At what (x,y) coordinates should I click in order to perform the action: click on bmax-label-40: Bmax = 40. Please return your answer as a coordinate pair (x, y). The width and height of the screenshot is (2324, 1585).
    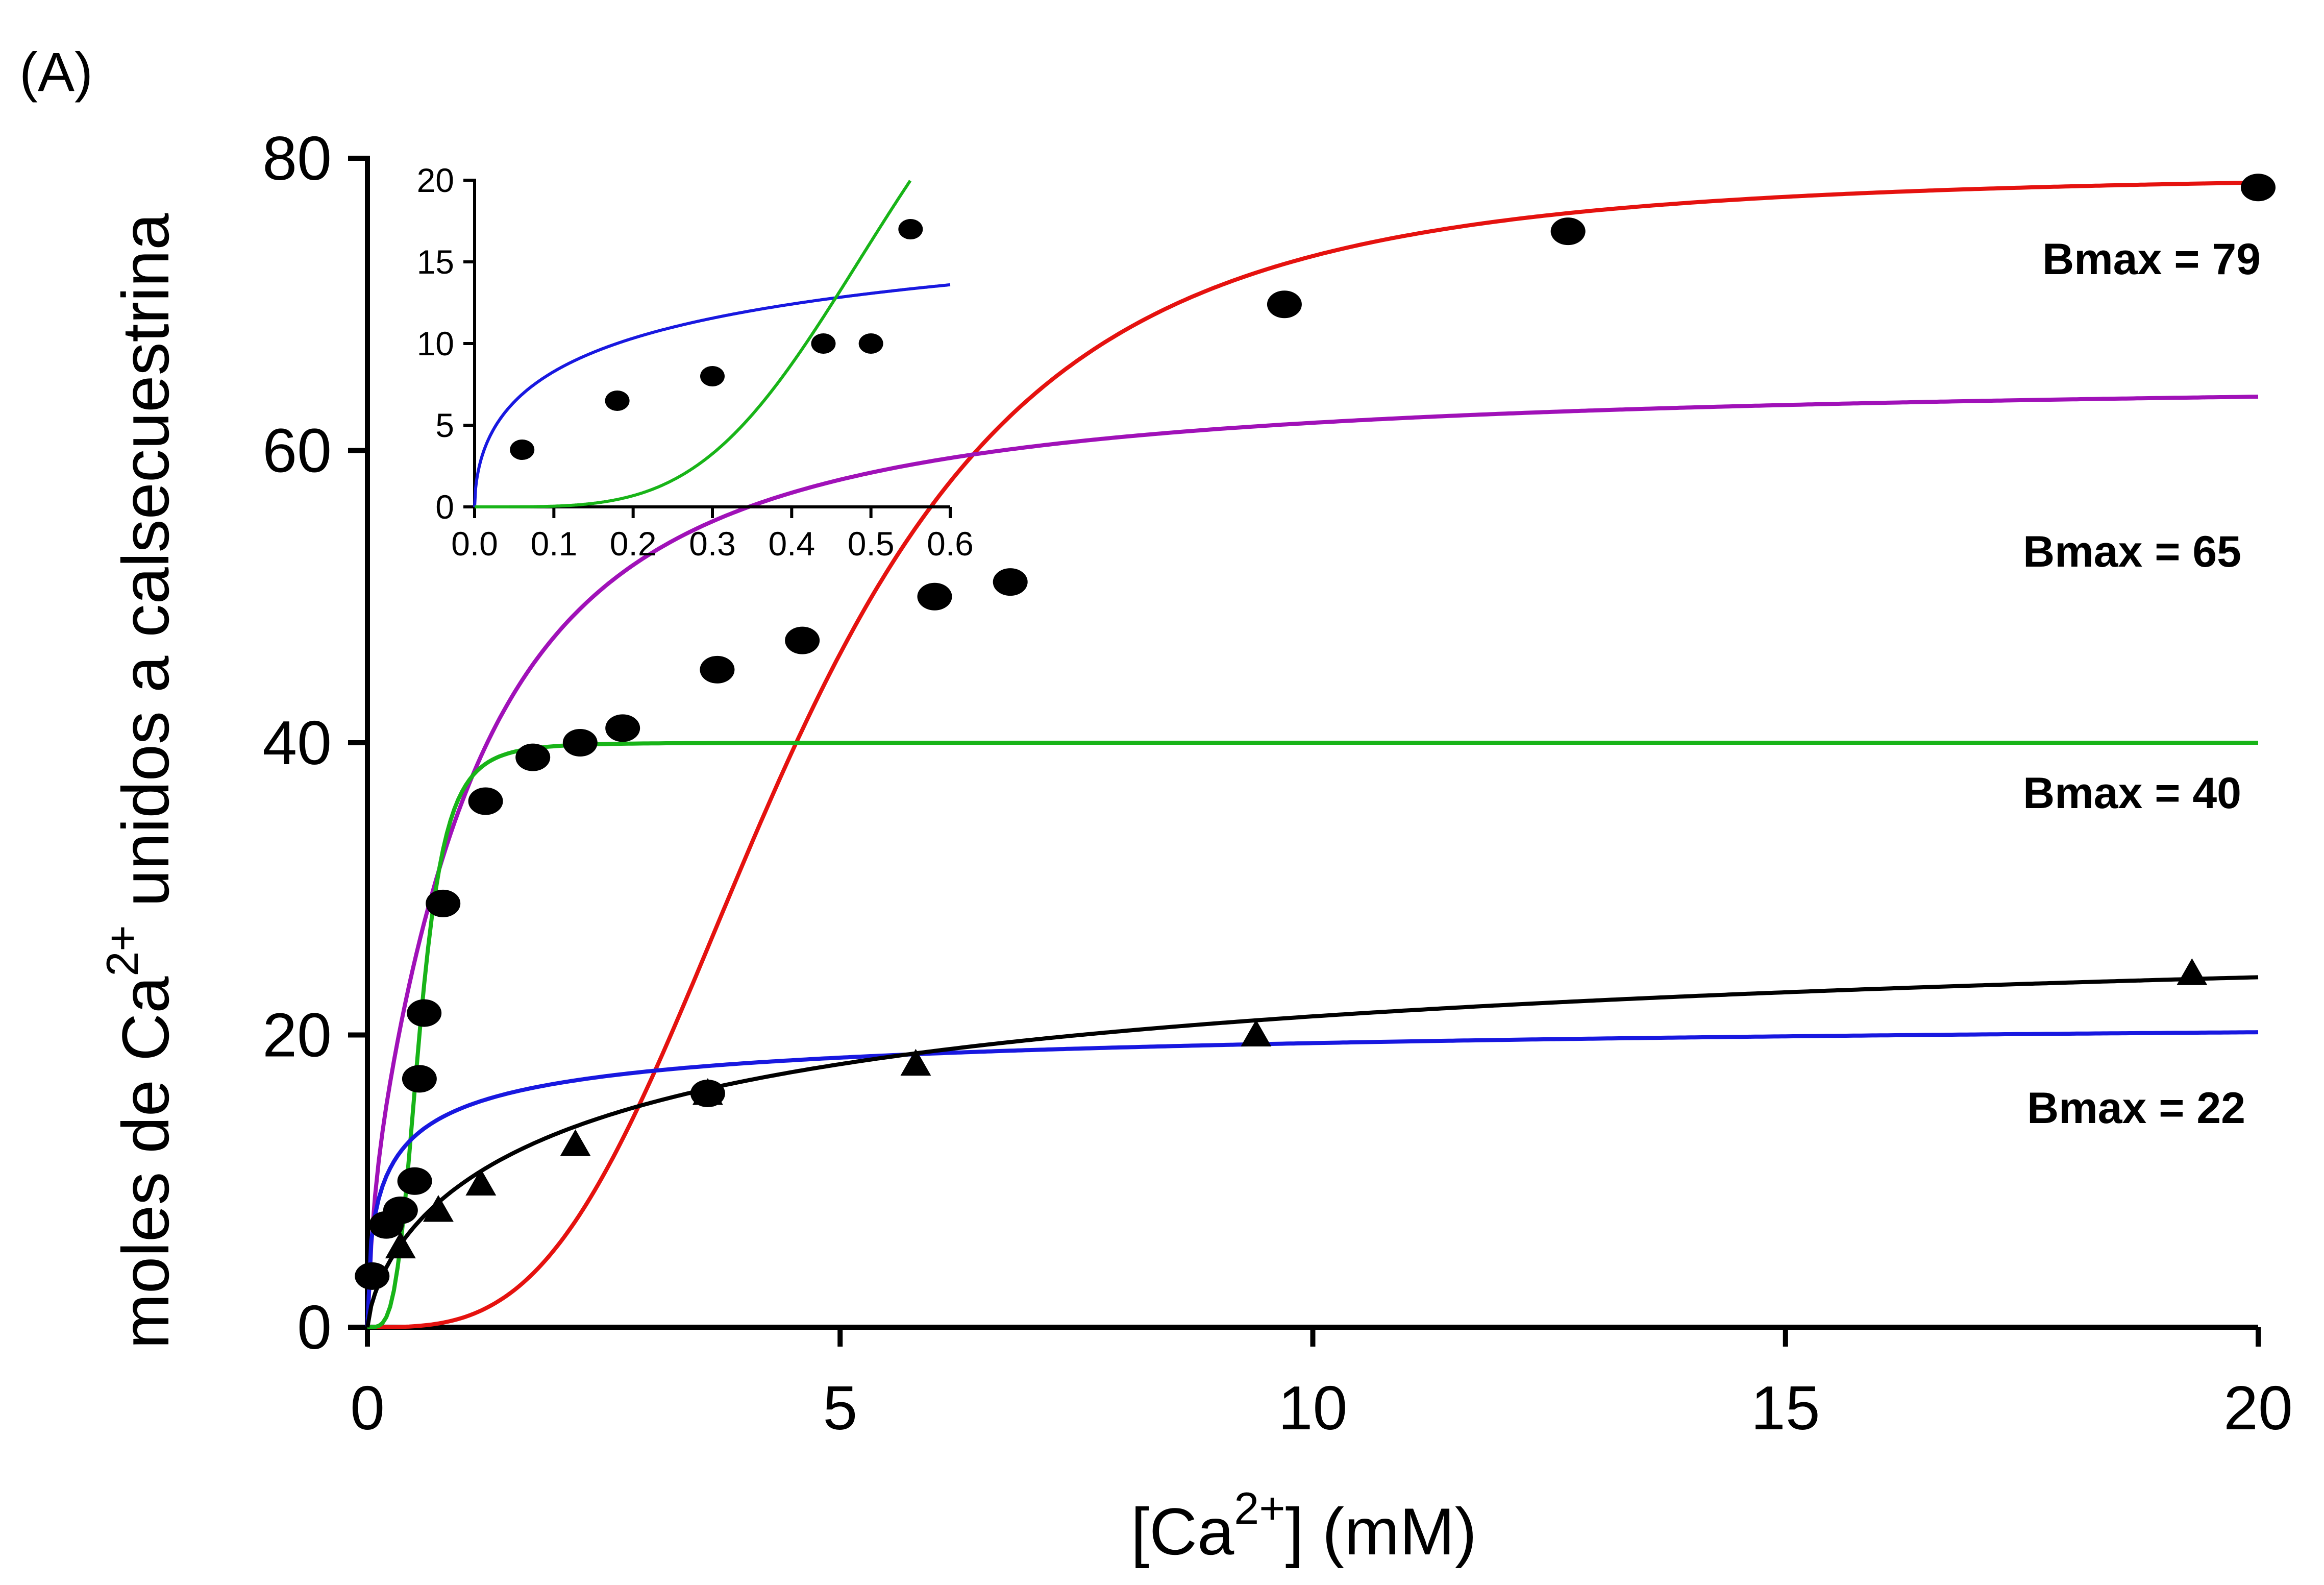
    Looking at the image, I should click on (2132, 794).